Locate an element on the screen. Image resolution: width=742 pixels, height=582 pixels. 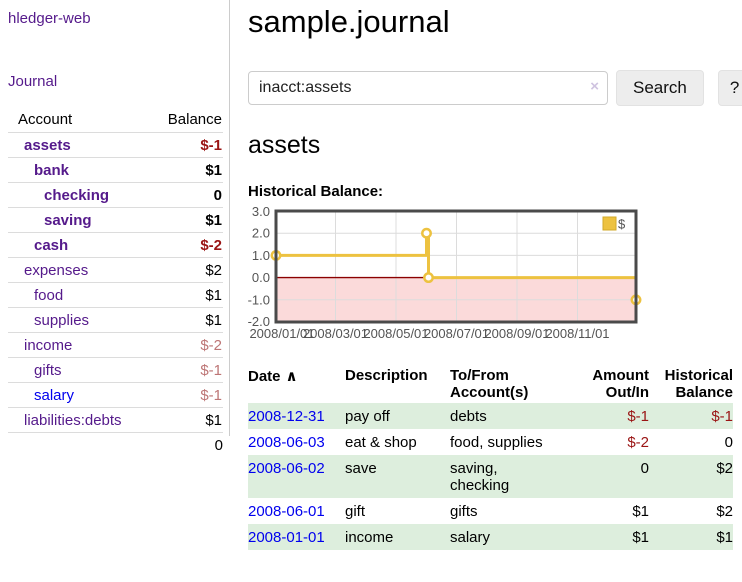
transaction-balance: 0 is located at coordinates (728, 442).